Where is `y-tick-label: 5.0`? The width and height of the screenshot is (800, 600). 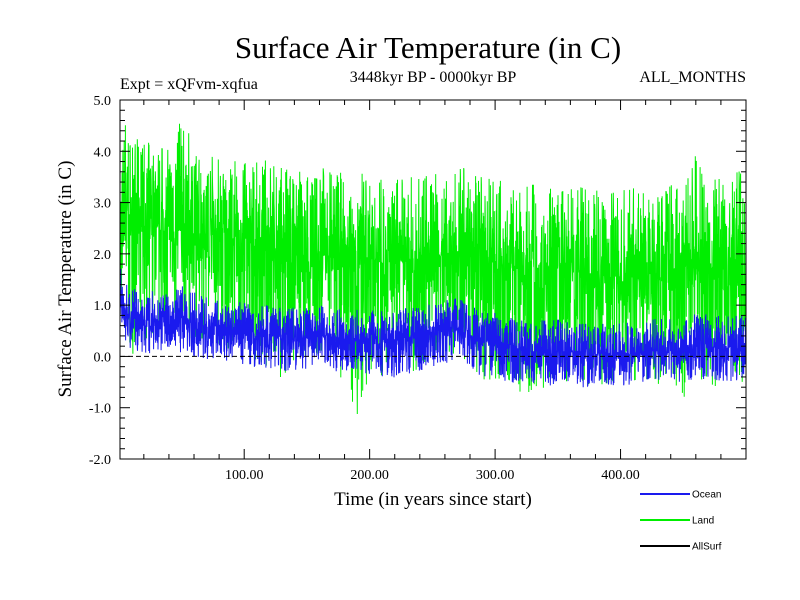 y-tick-label: 5.0 is located at coordinates (103, 101).